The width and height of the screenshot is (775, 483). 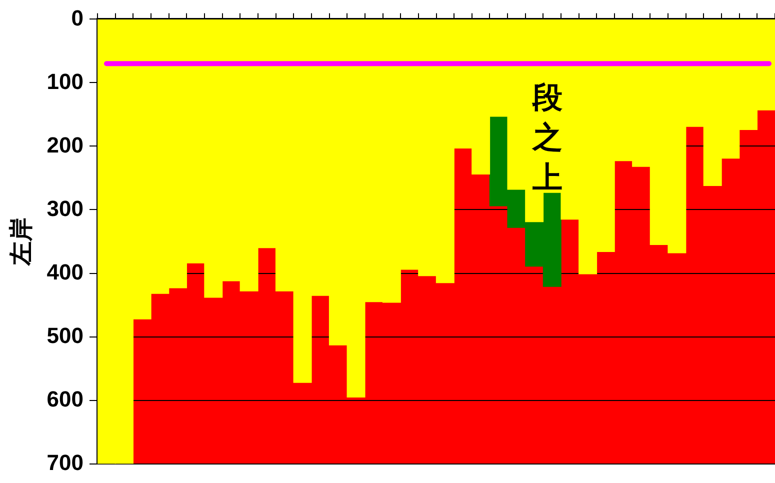 What do you see at coordinates (65, 271) in the screenshot?
I see `y-tick-label: 400` at bounding box center [65, 271].